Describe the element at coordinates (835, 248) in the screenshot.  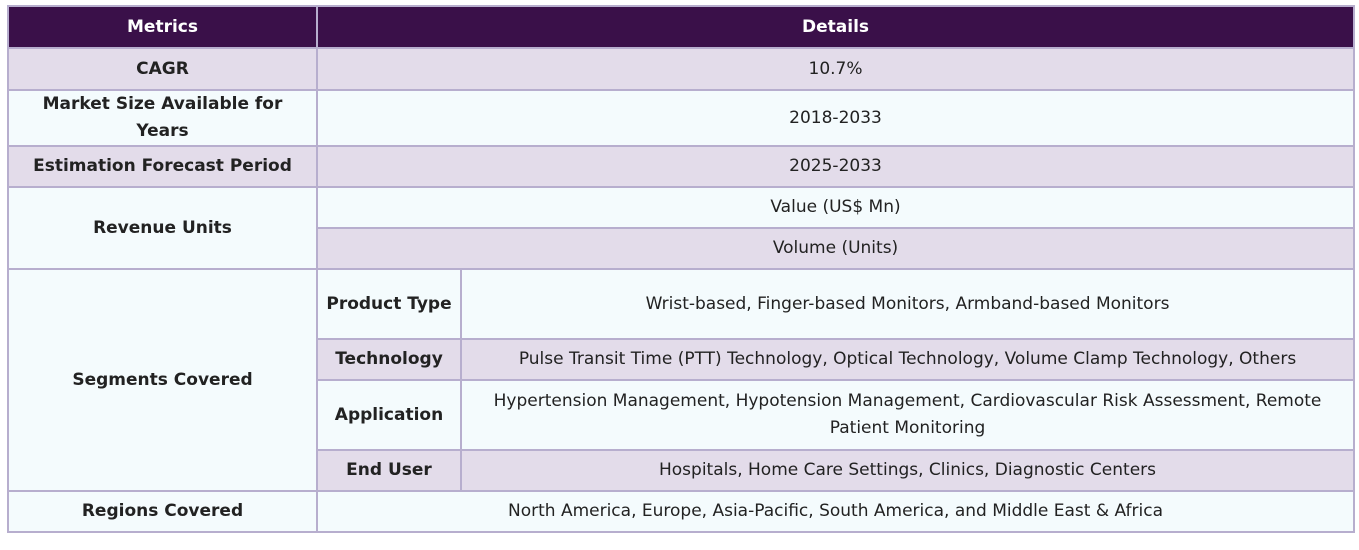
I see `revenue-value-2: Volume (Units)` at that location.